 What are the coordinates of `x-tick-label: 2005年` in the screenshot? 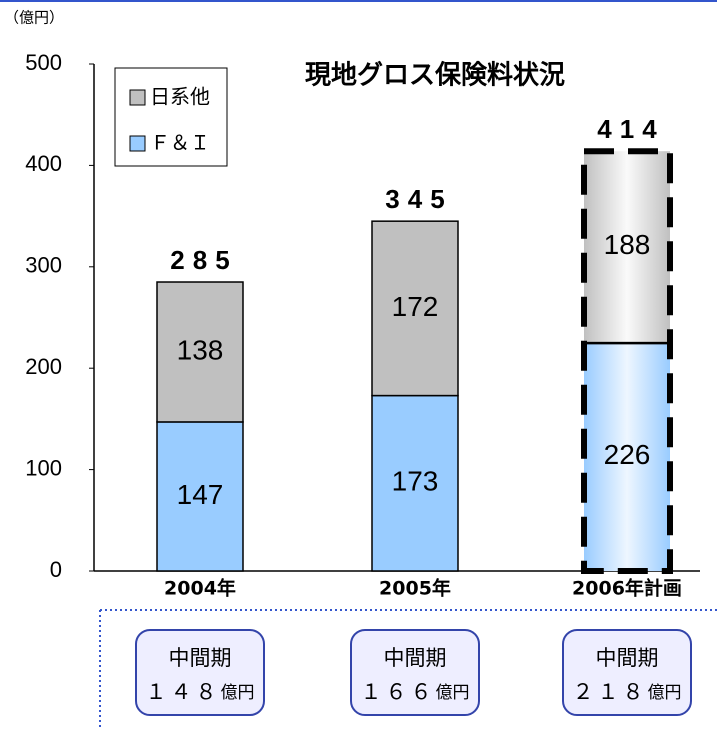 It's located at (415, 588).